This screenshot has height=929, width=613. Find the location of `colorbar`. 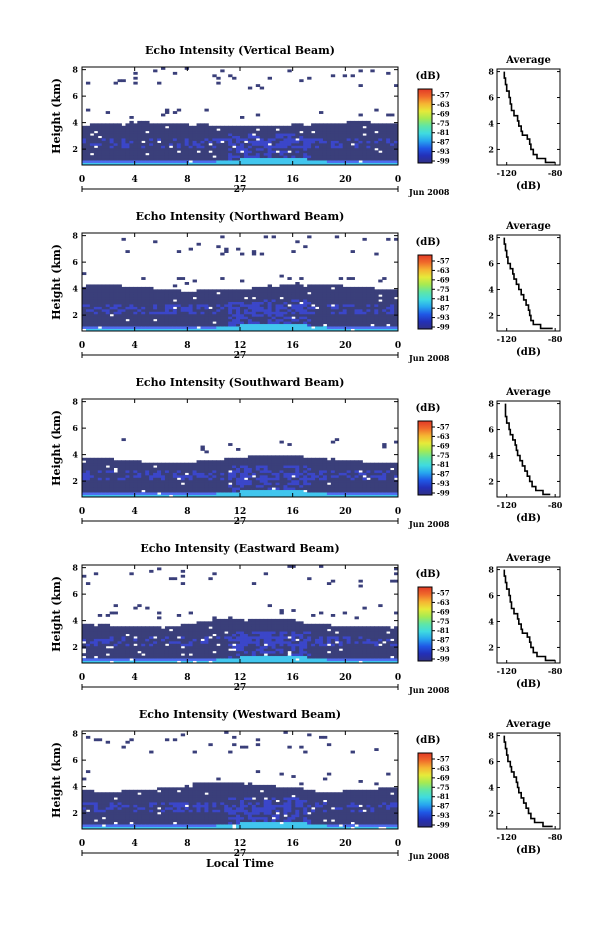

colorbar is located at coordinates (425, 126).